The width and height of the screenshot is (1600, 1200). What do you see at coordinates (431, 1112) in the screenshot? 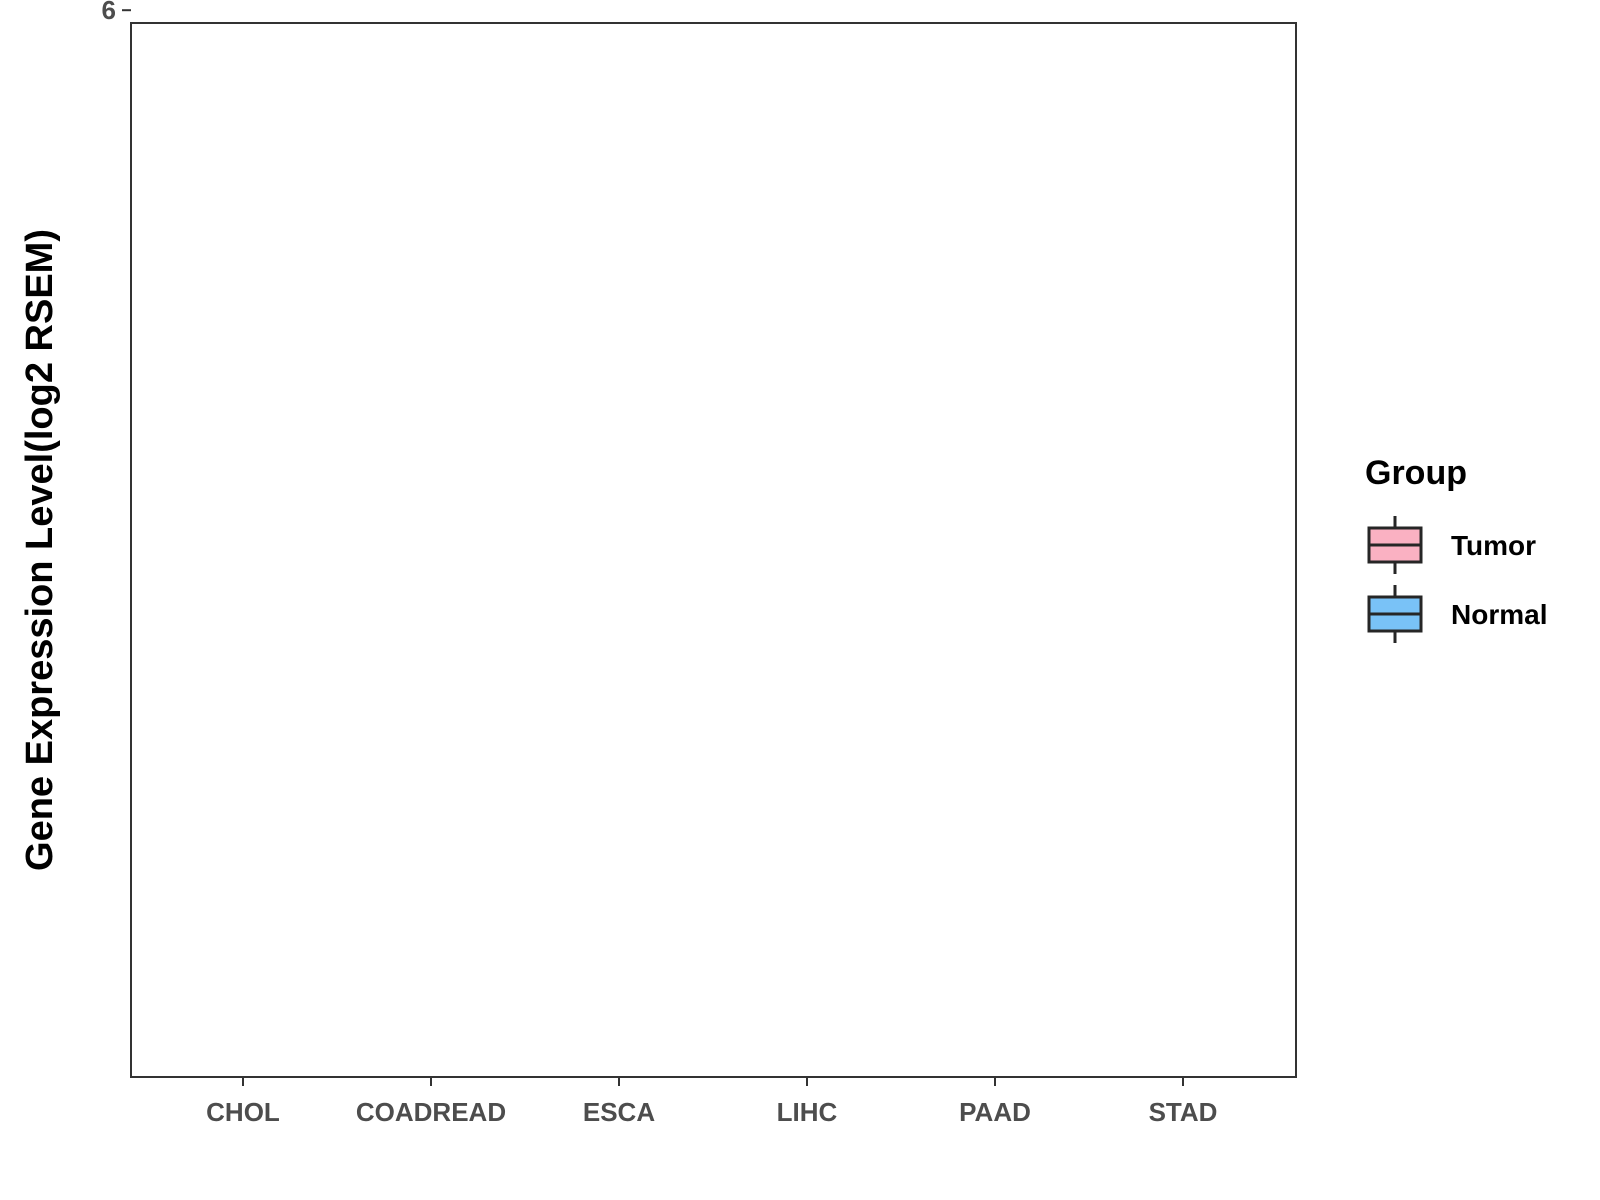
I see `x-tick-label: COADREAD` at bounding box center [431, 1112].